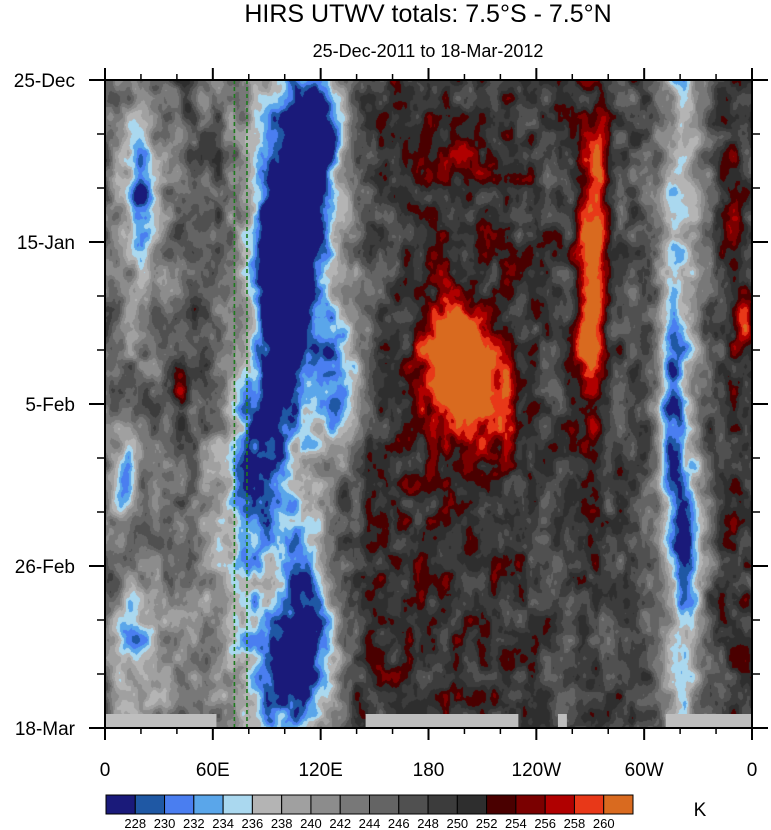 The image size is (771, 830). I want to click on reference-lines, so click(240, 404).